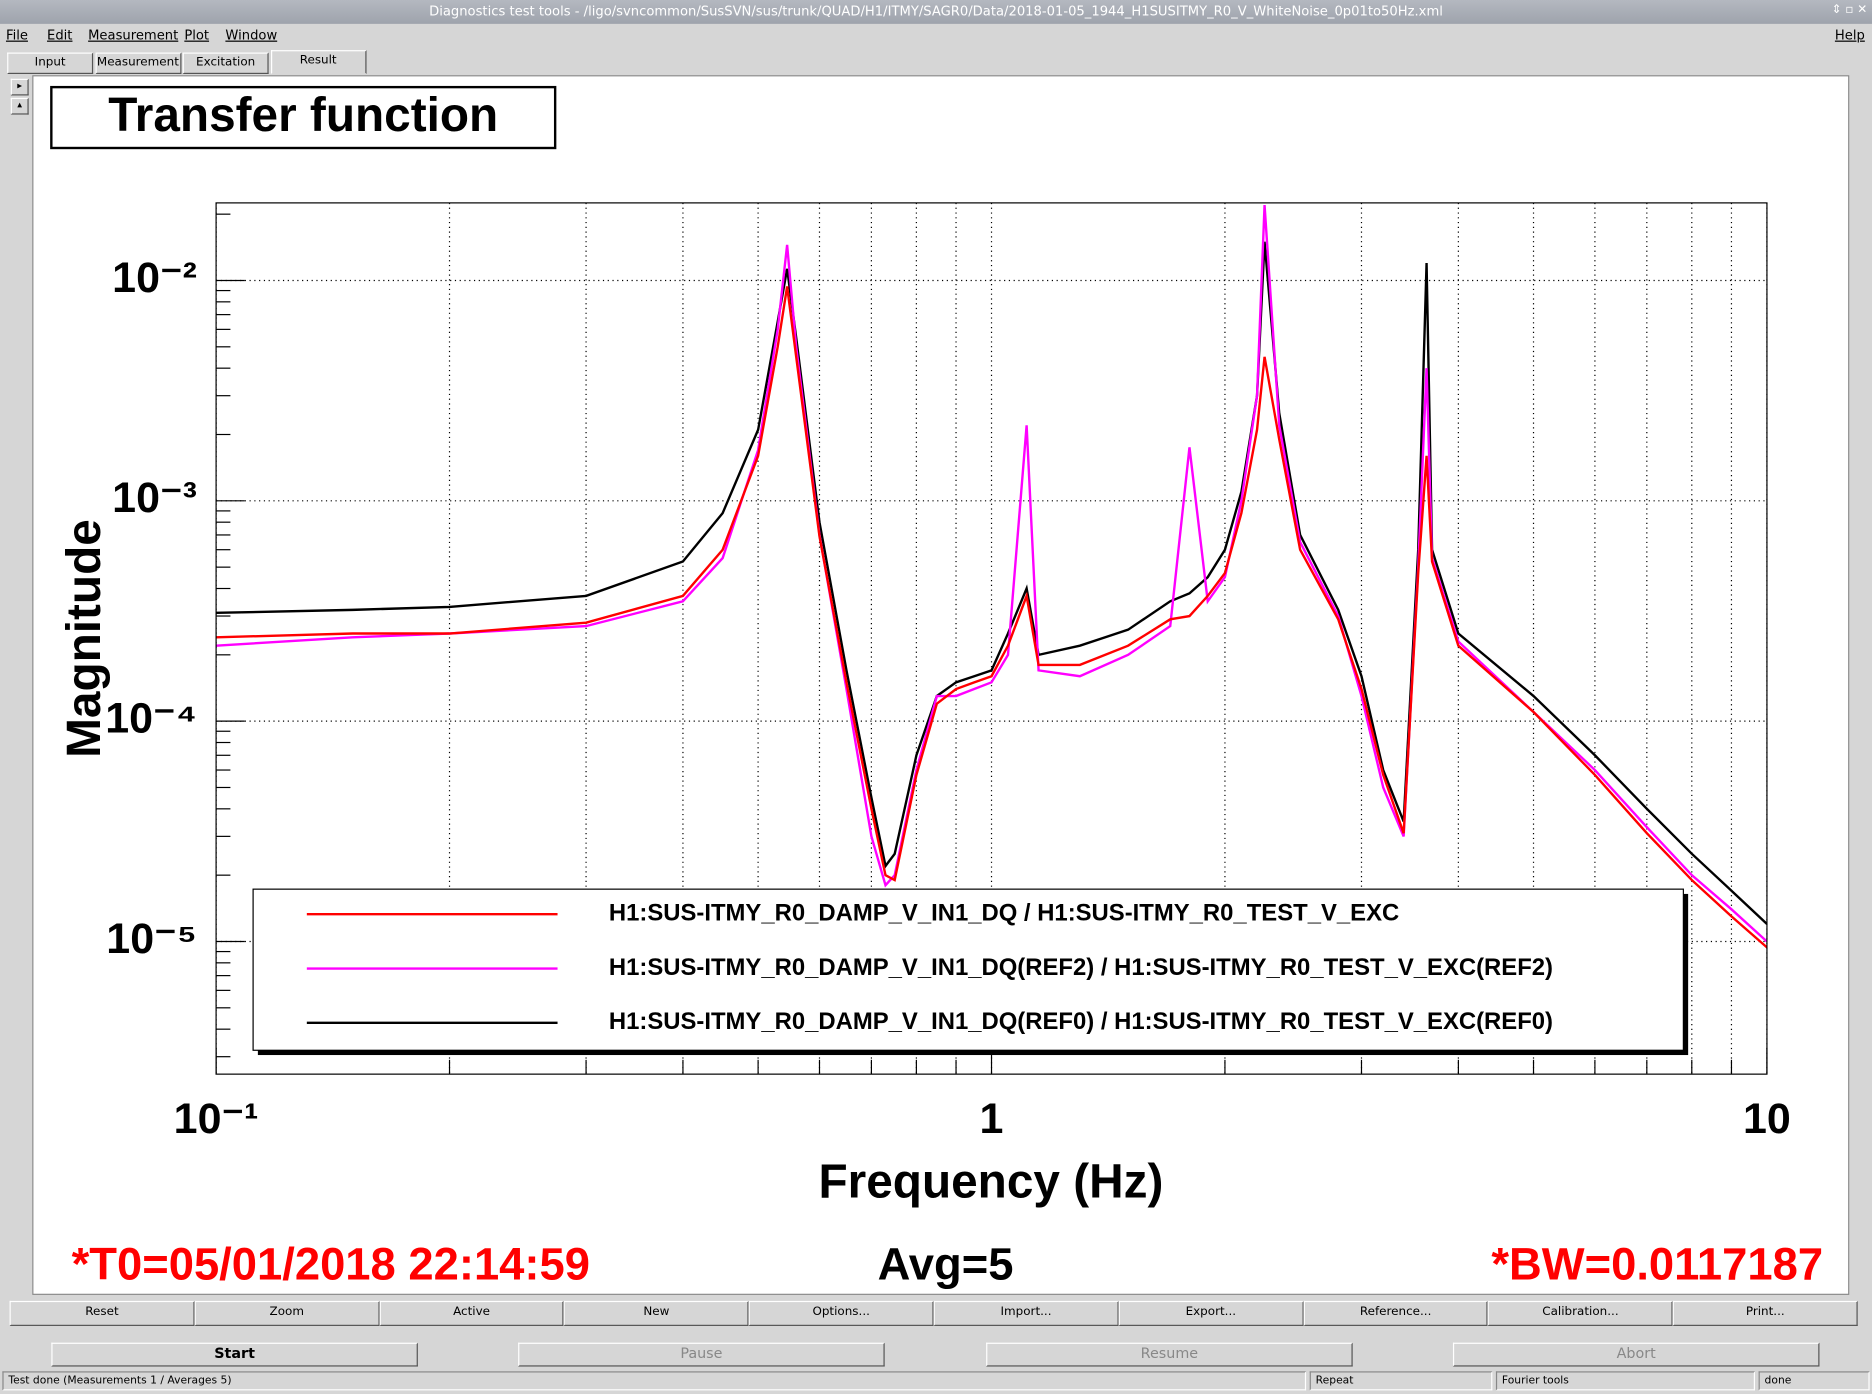 The image size is (1872, 1394). I want to click on status-field: Fourier tools, so click(1625, 1381).